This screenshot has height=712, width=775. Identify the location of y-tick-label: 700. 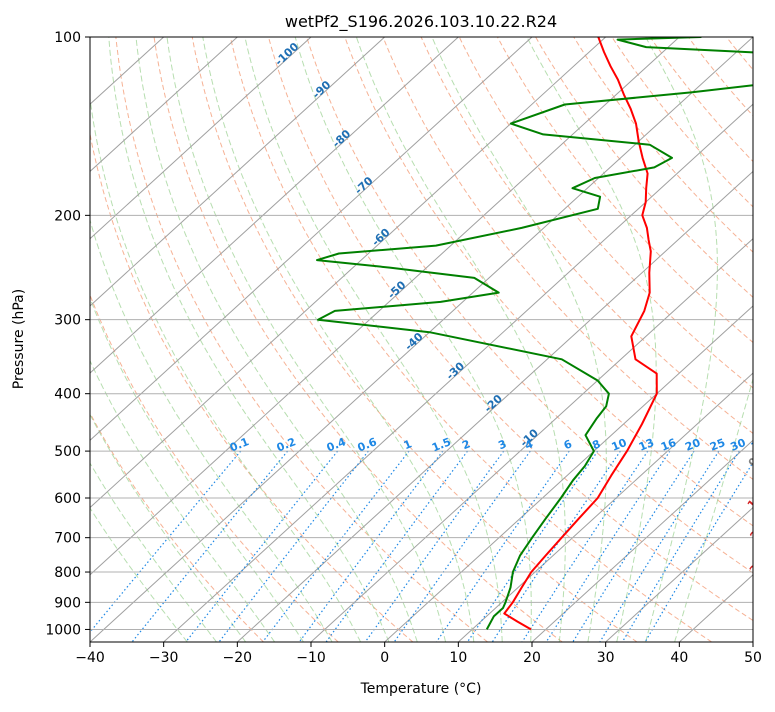
(67, 539).